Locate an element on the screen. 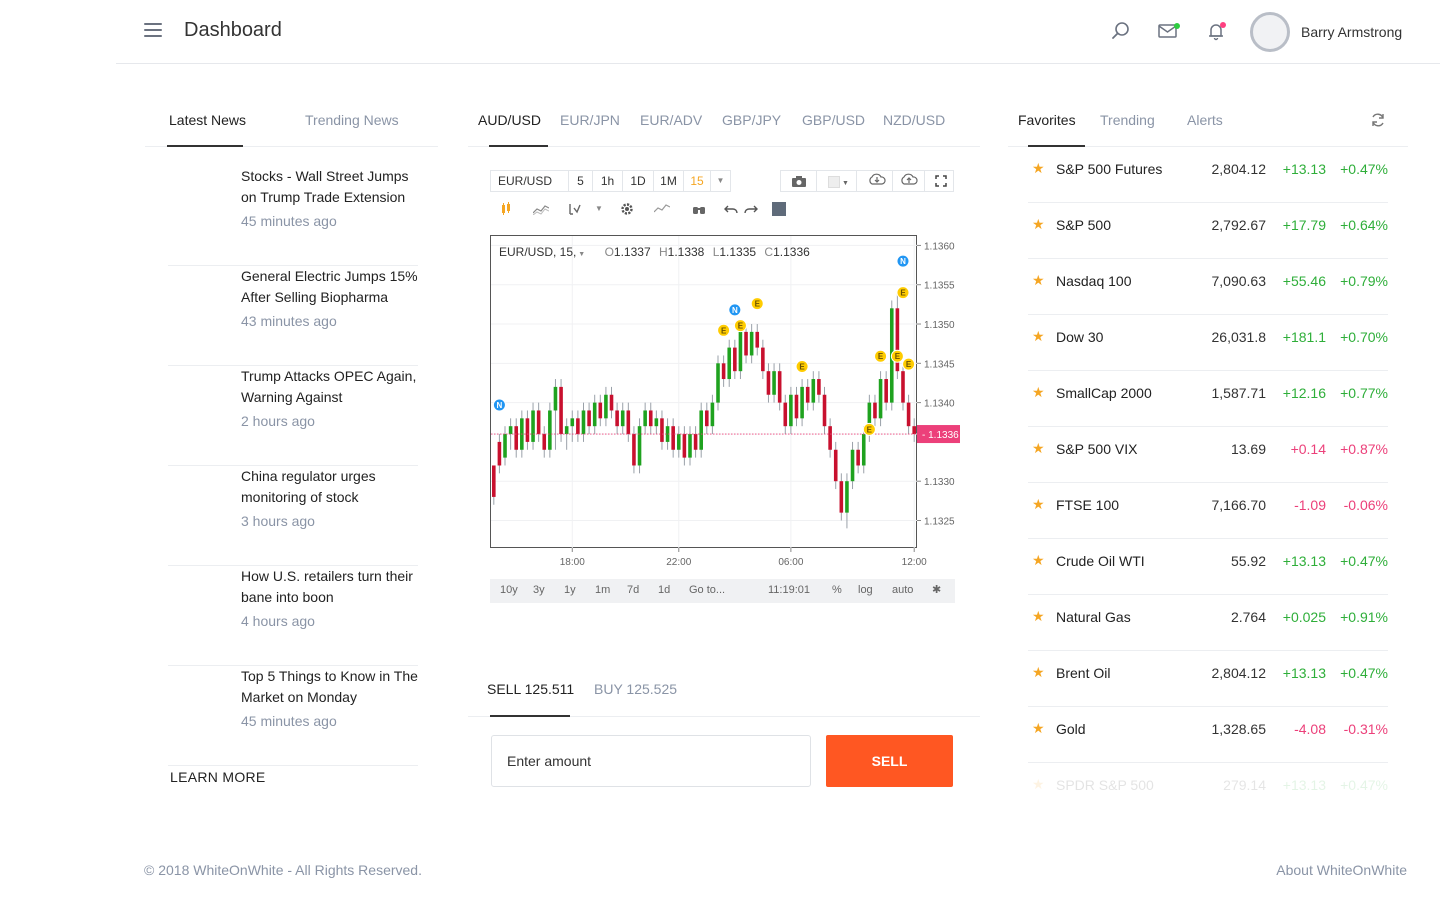  gear-icon is located at coordinates (627, 209).